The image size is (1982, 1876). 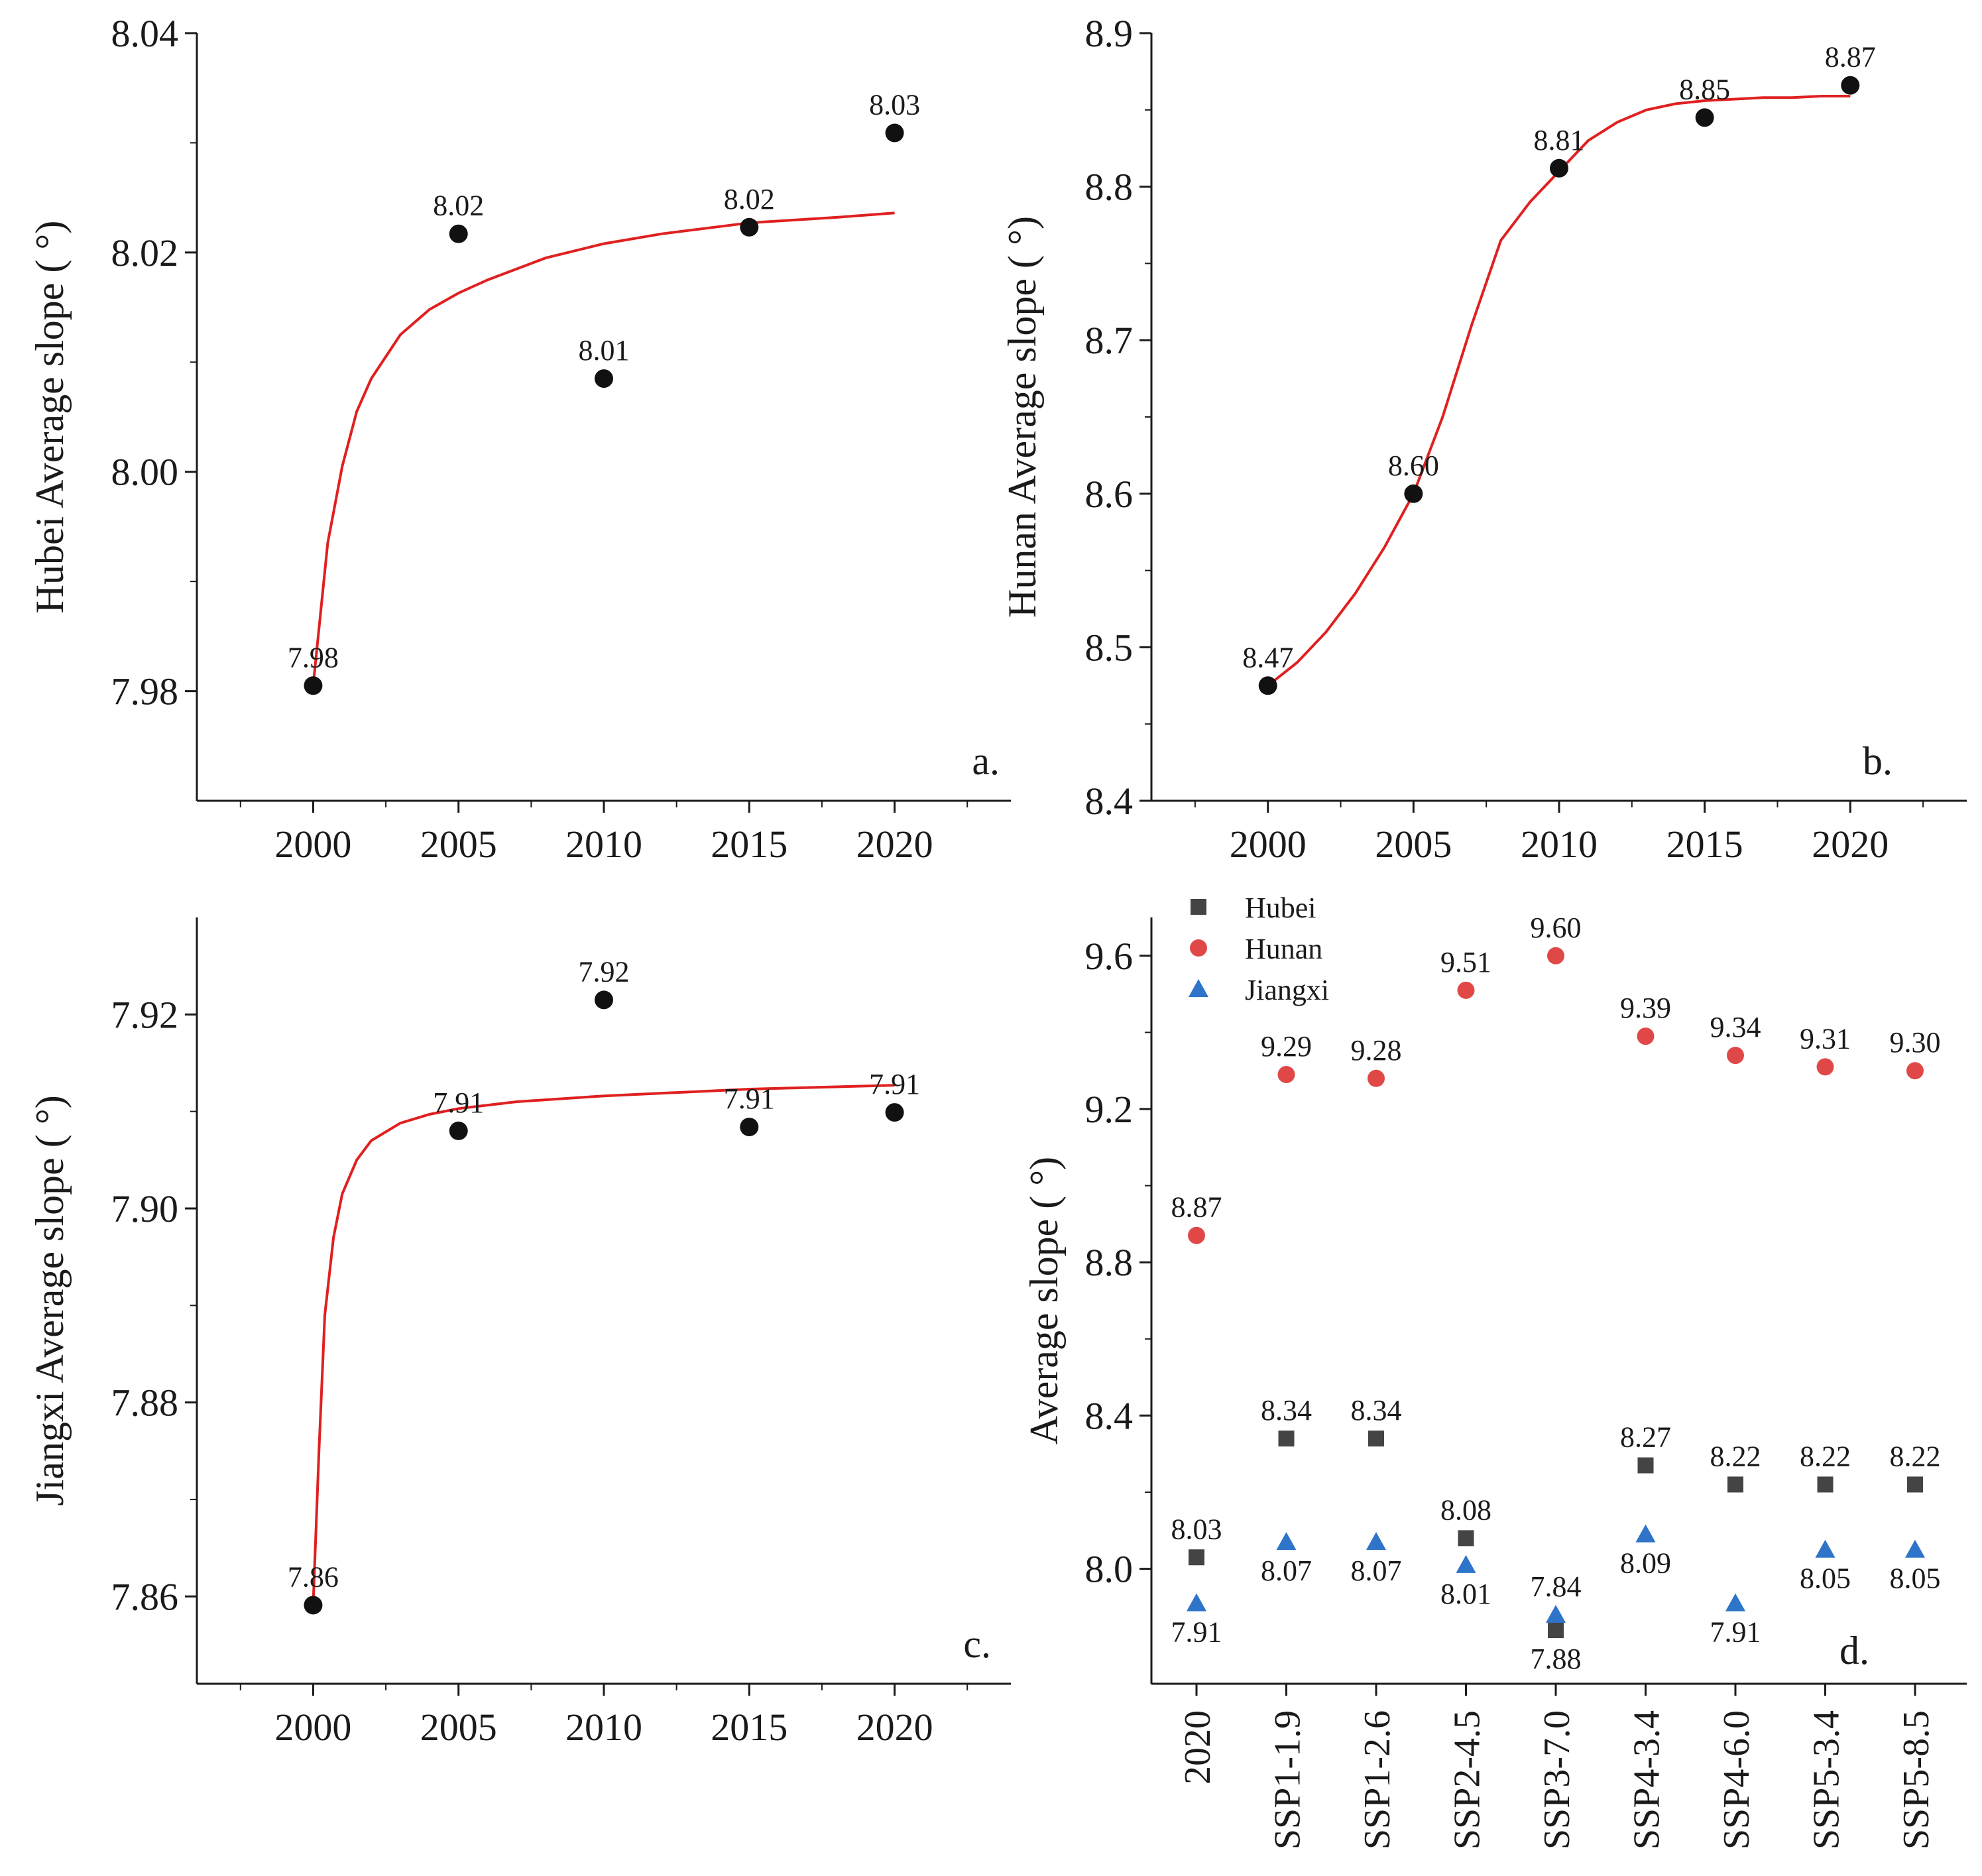 What do you see at coordinates (605, 971) in the screenshot?
I see `data-label: 7.92` at bounding box center [605, 971].